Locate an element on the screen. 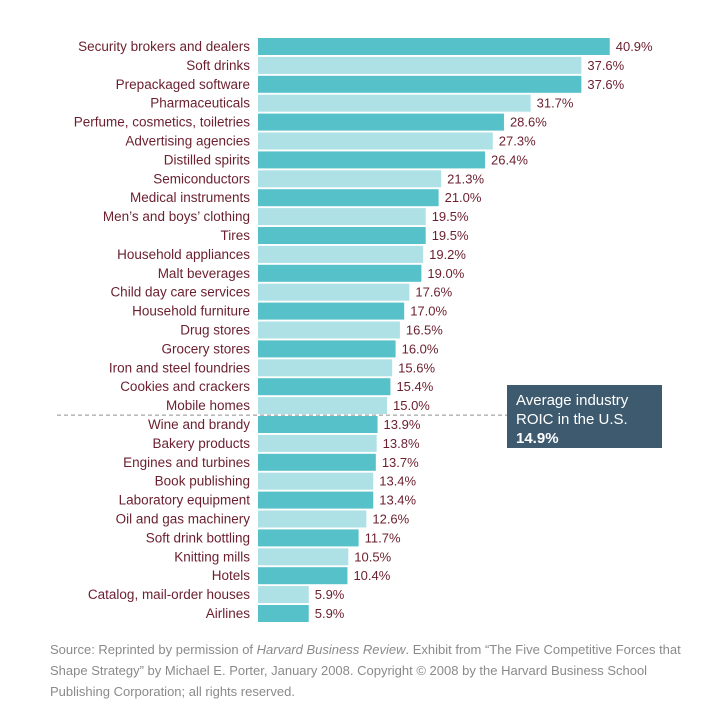  value-label-21: 13.8% is located at coordinates (401, 443).